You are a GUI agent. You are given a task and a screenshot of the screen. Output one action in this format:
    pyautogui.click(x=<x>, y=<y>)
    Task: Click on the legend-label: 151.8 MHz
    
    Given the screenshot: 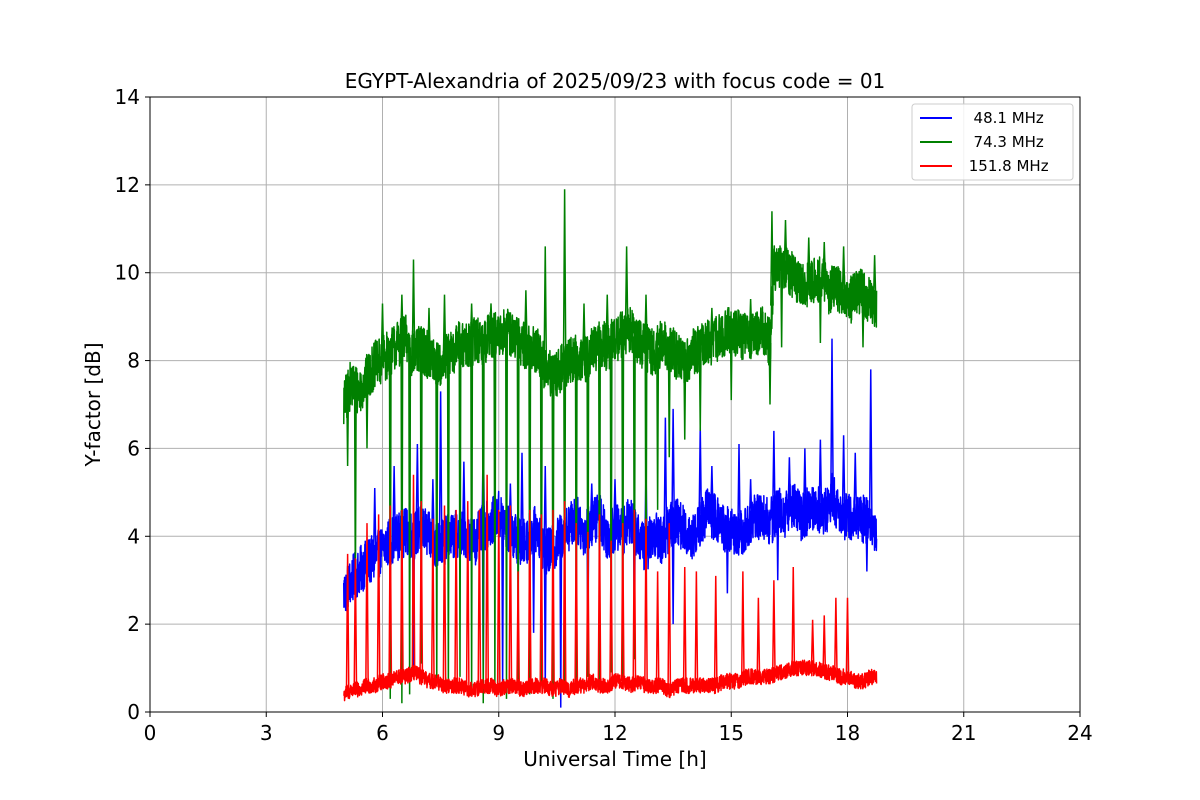 What is the action you would take?
    pyautogui.click(x=1006, y=166)
    